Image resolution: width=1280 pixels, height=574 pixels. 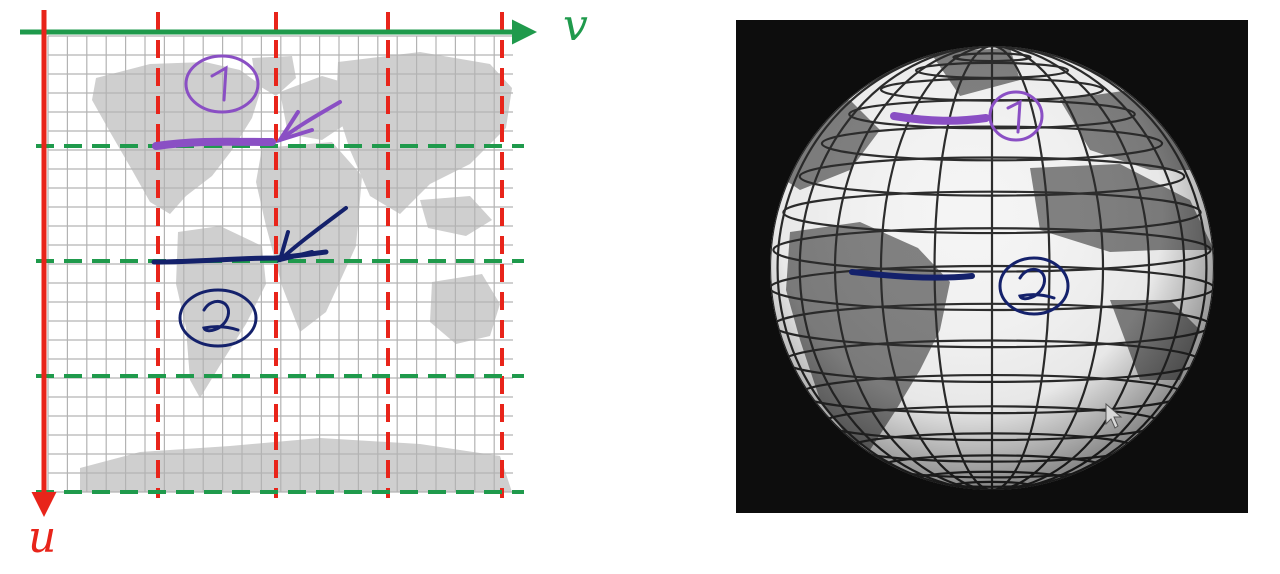 I want to click on annotation-2-glyph, so click(x=221, y=316).